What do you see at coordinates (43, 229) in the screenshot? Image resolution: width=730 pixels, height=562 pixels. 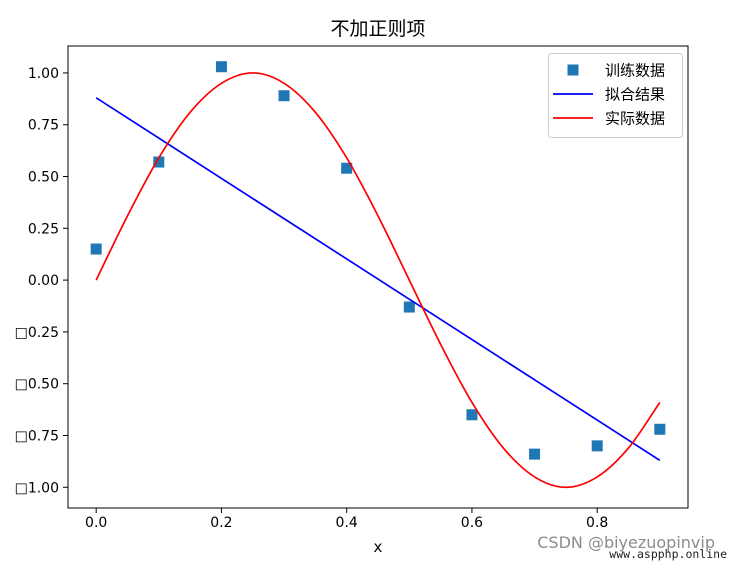 I see `y-tick-label: 0.25` at bounding box center [43, 229].